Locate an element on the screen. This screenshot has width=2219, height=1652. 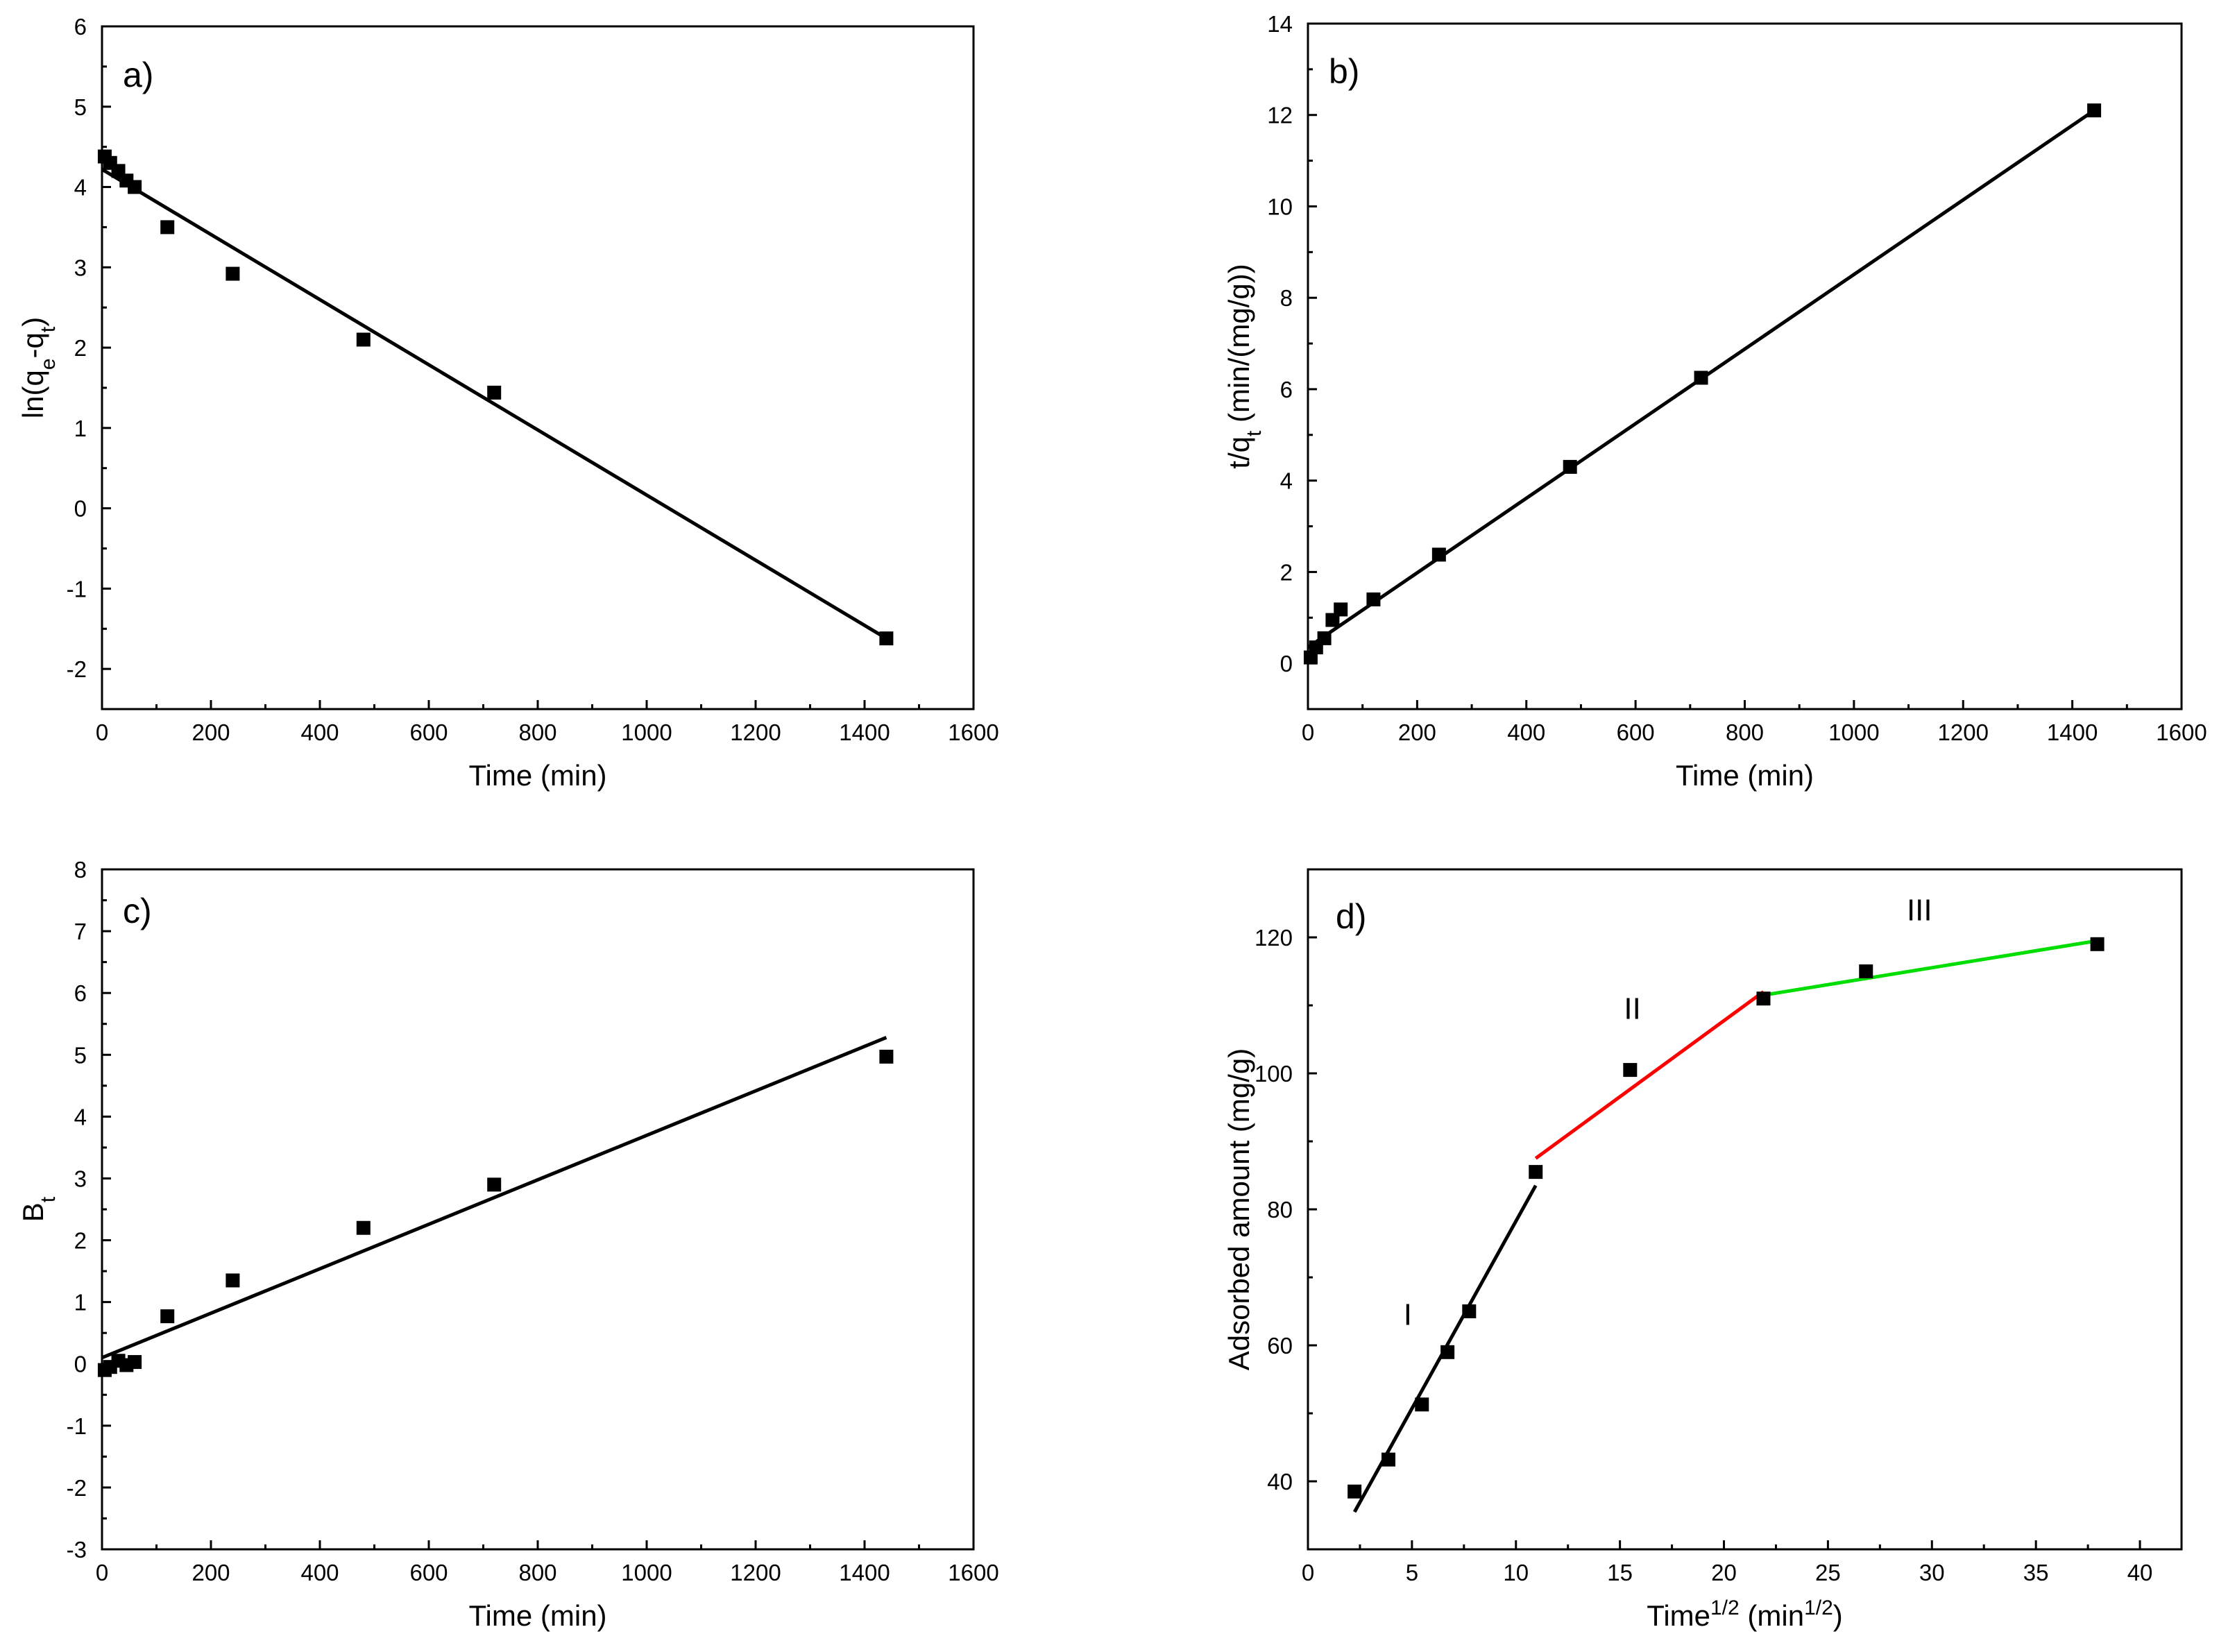
x-tick-label: 800 is located at coordinates (537, 732).